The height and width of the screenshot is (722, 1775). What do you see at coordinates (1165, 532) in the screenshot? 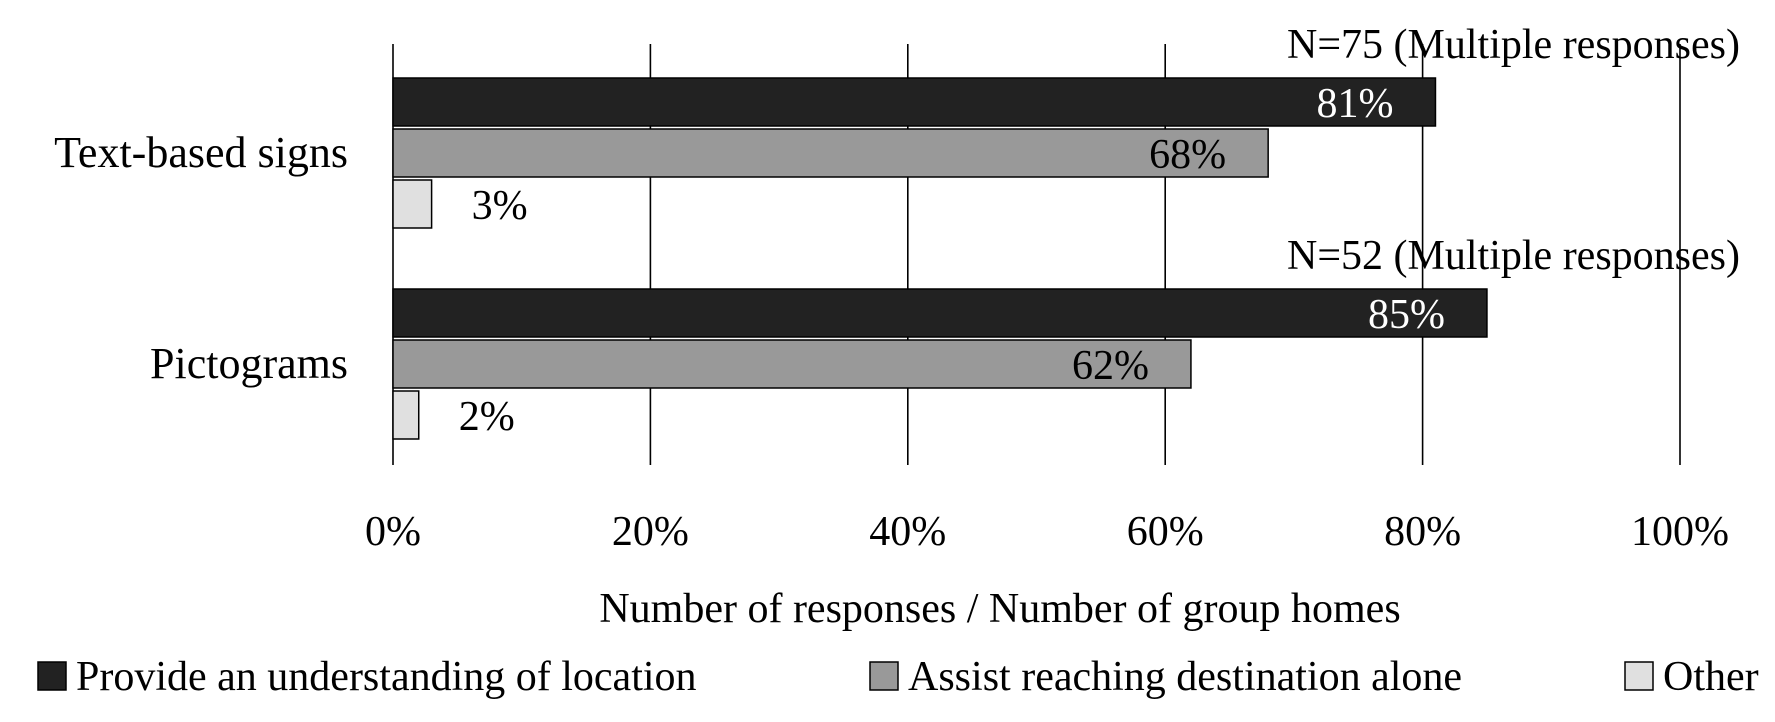
I see `x-tick-label: 60%` at bounding box center [1165, 532].